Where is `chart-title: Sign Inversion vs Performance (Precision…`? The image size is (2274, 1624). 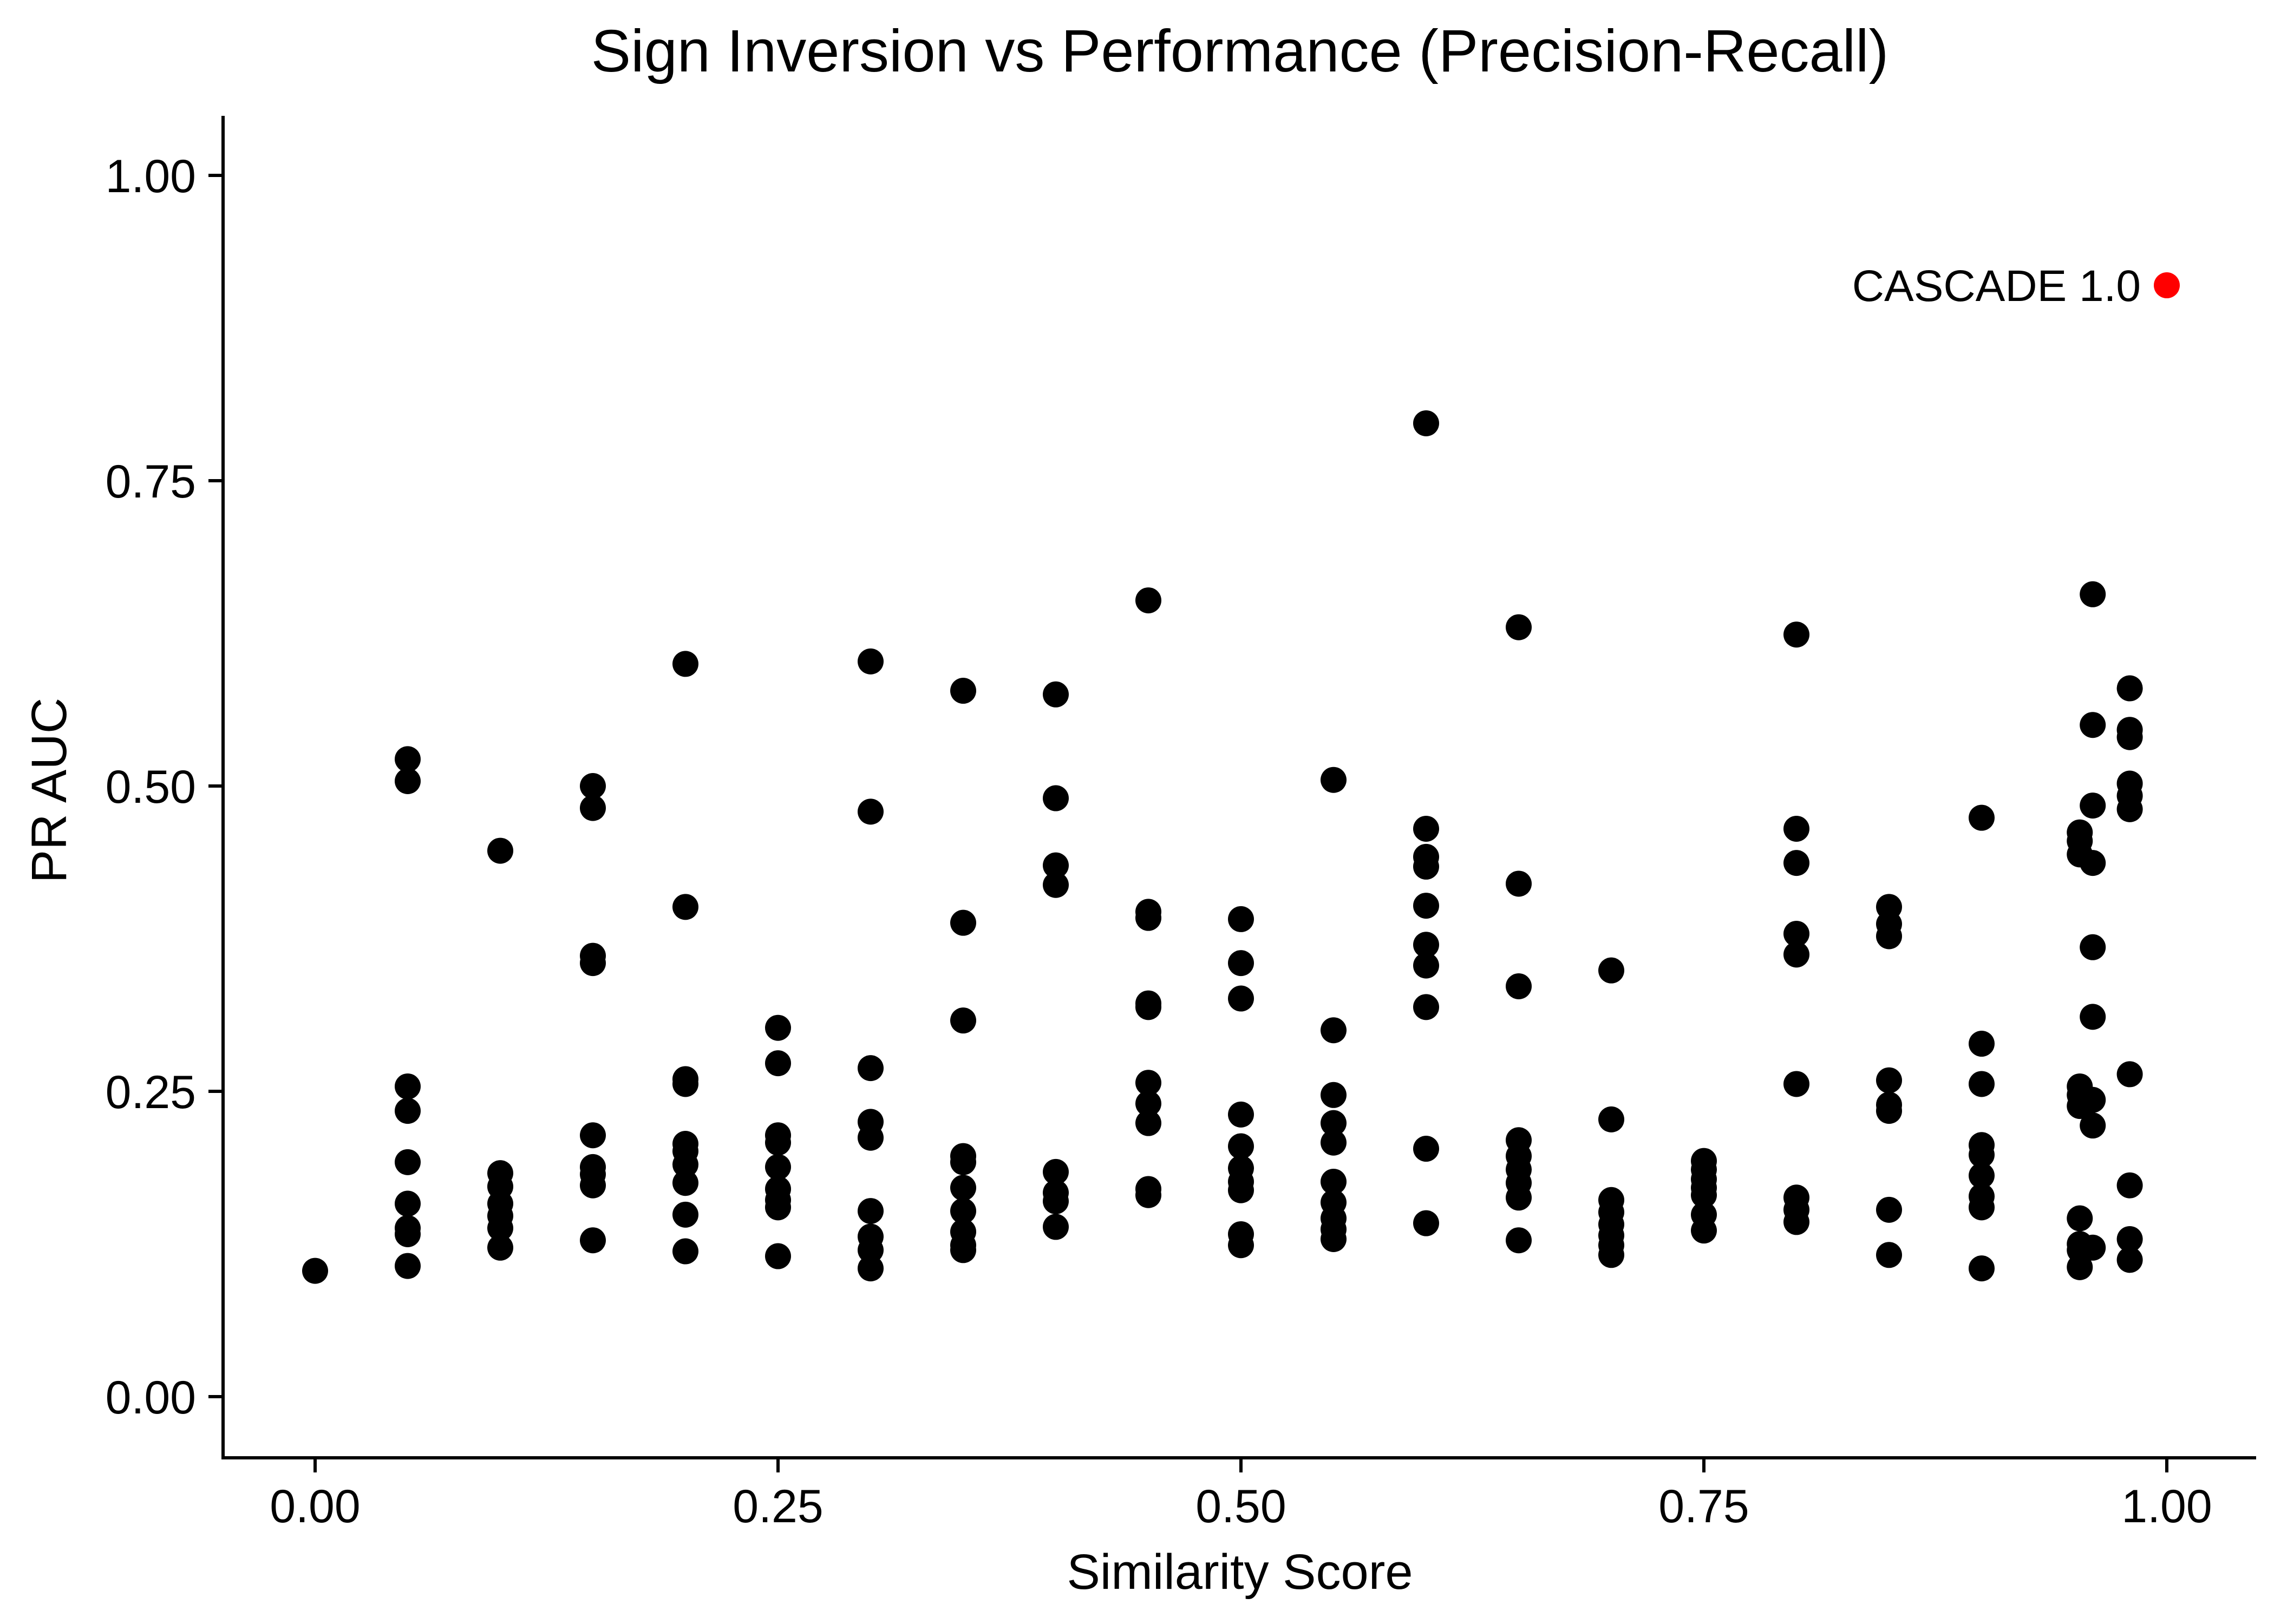 chart-title: Sign Inversion vs Performance (Precision… is located at coordinates (1240, 51).